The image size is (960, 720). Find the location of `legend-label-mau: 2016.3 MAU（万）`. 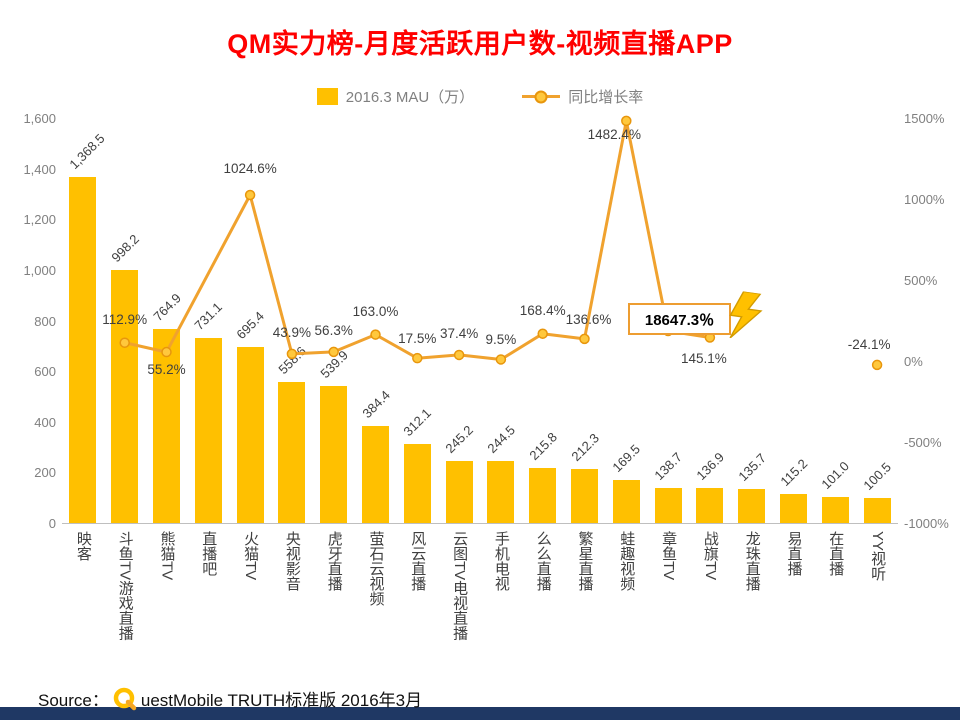

legend-label-mau: 2016.3 MAU（万） is located at coordinates (410, 97).